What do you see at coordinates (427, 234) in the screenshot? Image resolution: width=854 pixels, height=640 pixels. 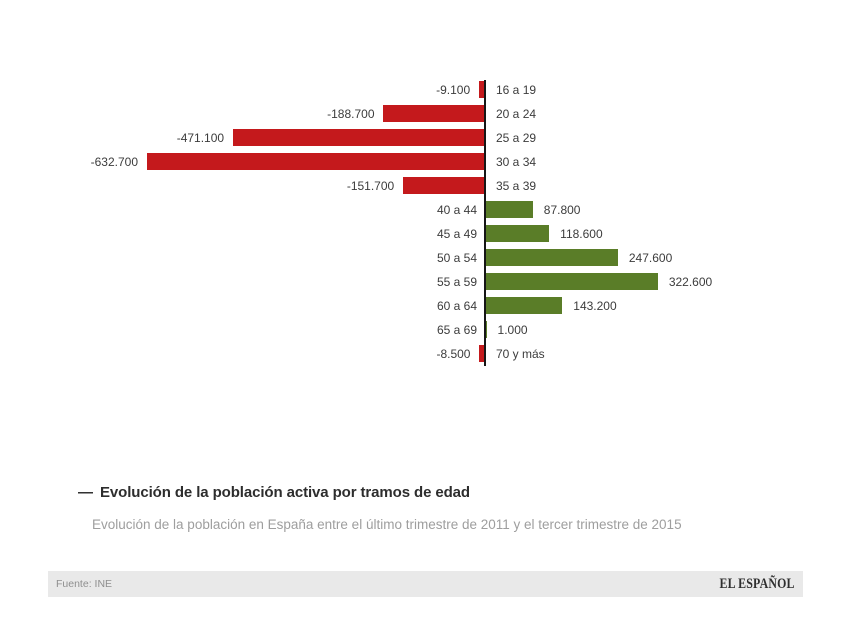 I see `chart-row: 118.600 45 a 49` at bounding box center [427, 234].